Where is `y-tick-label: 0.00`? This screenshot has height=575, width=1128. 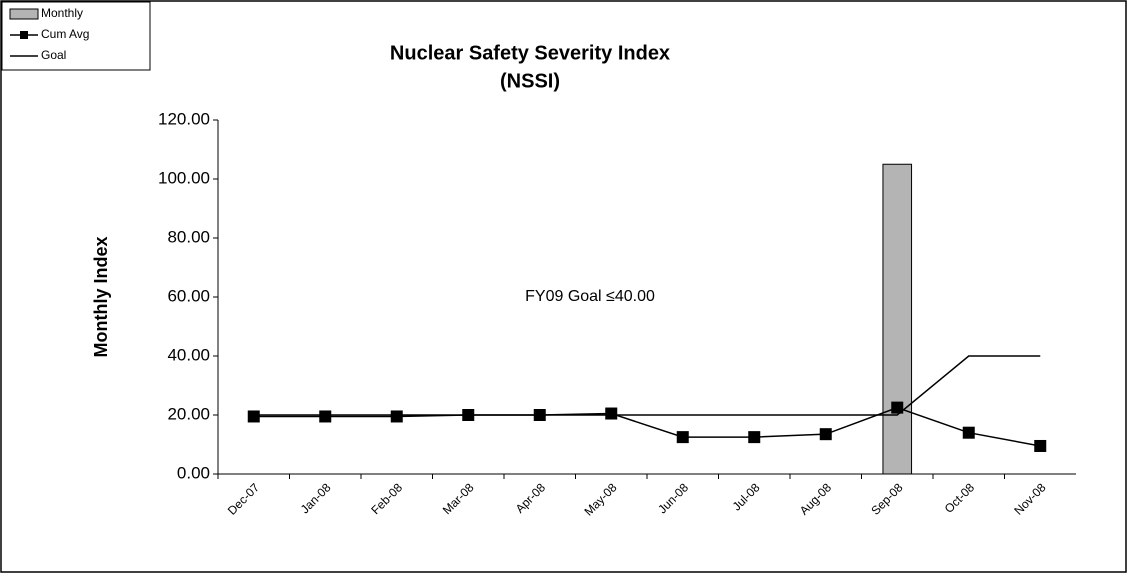
y-tick-label: 0.00 is located at coordinates (193, 472).